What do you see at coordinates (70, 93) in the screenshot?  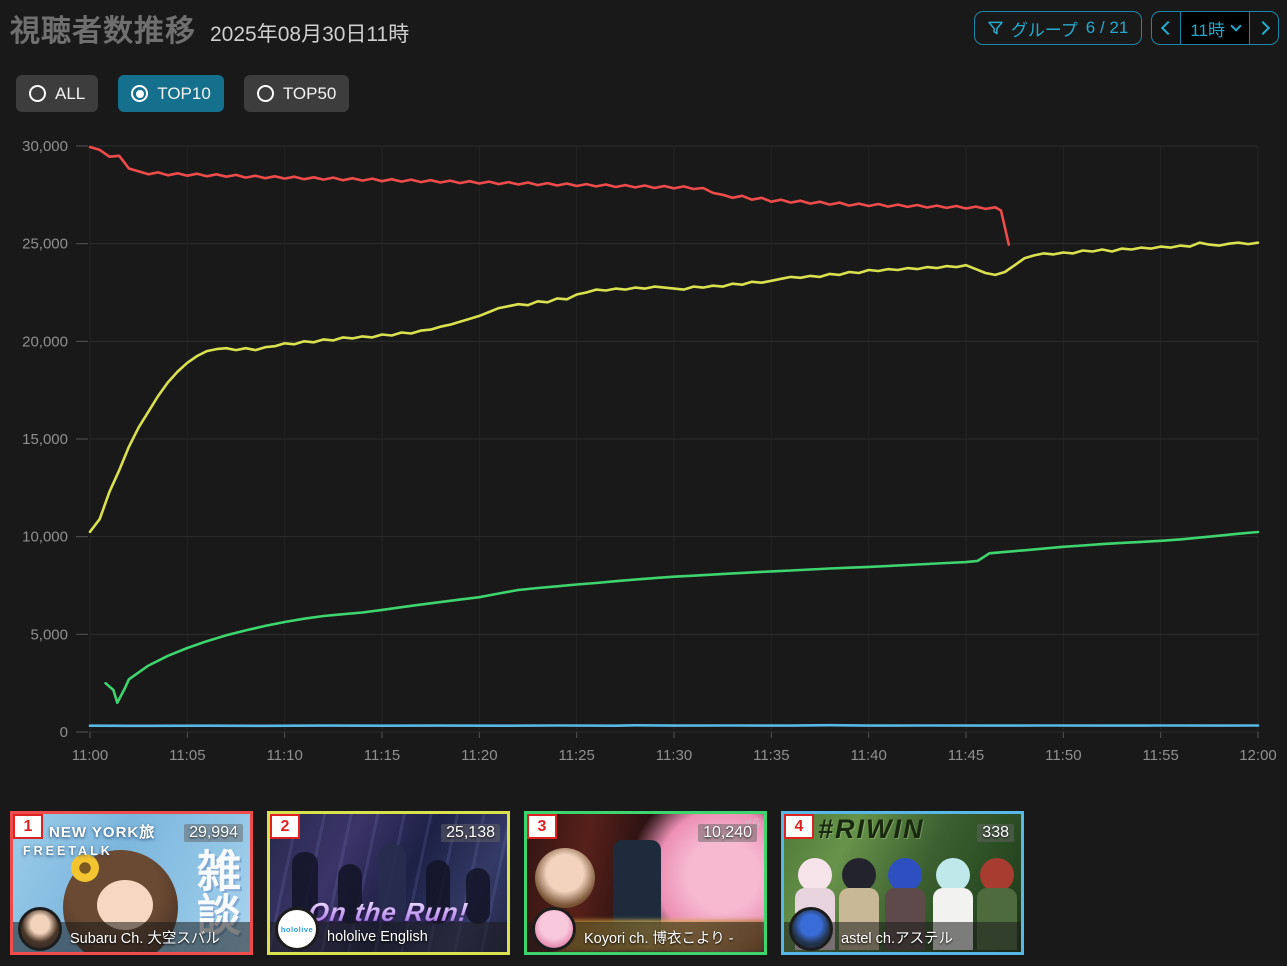 I see `filter-all-label: ALL` at bounding box center [70, 93].